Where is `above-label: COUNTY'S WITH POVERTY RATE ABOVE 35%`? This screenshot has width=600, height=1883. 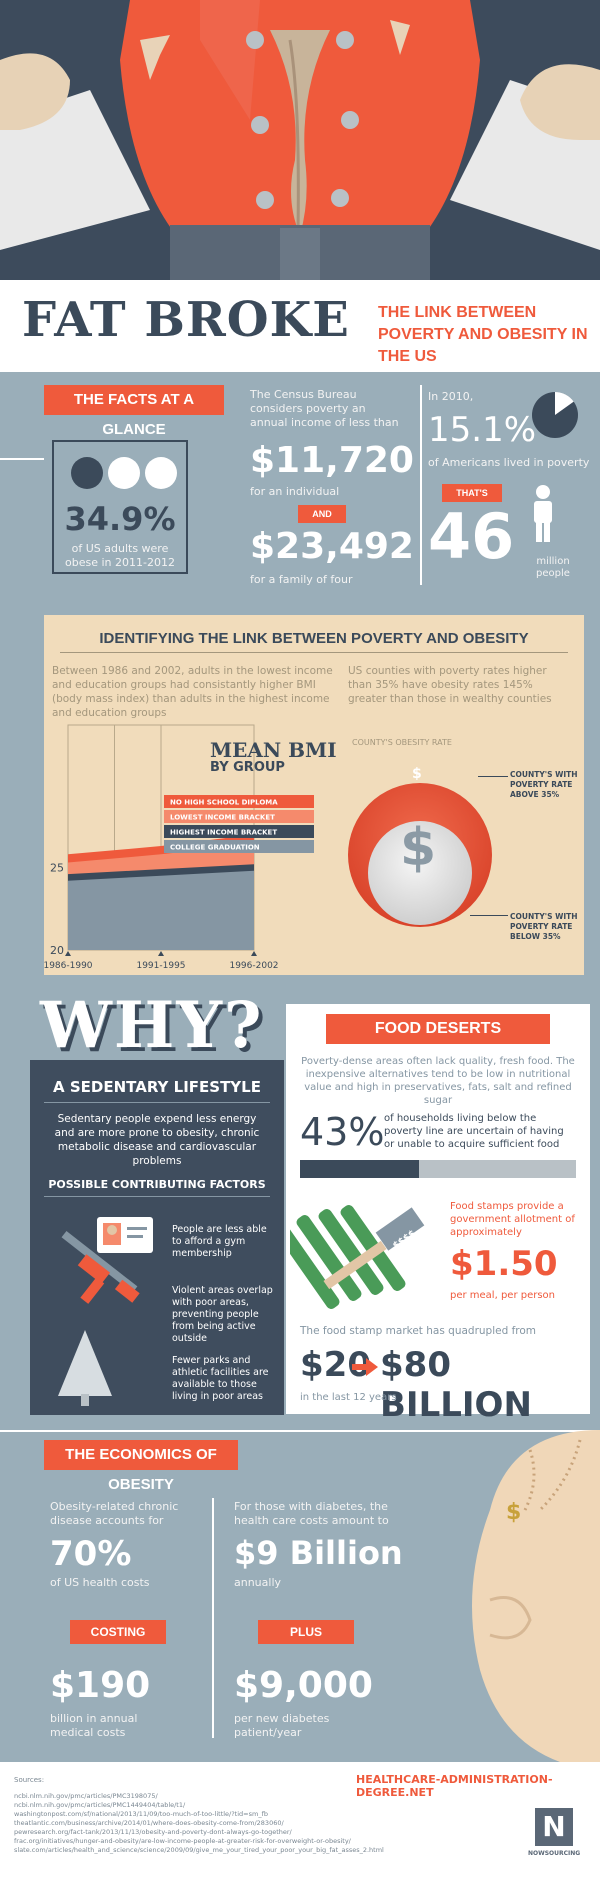
above-label: COUNTY'S WITH POVERTY RATE ABOVE 35% is located at coordinates (544, 784).